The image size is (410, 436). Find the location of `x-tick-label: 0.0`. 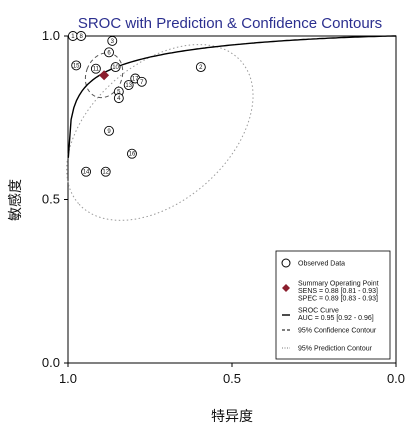

x-tick-label: 0.0 is located at coordinates (396, 378).